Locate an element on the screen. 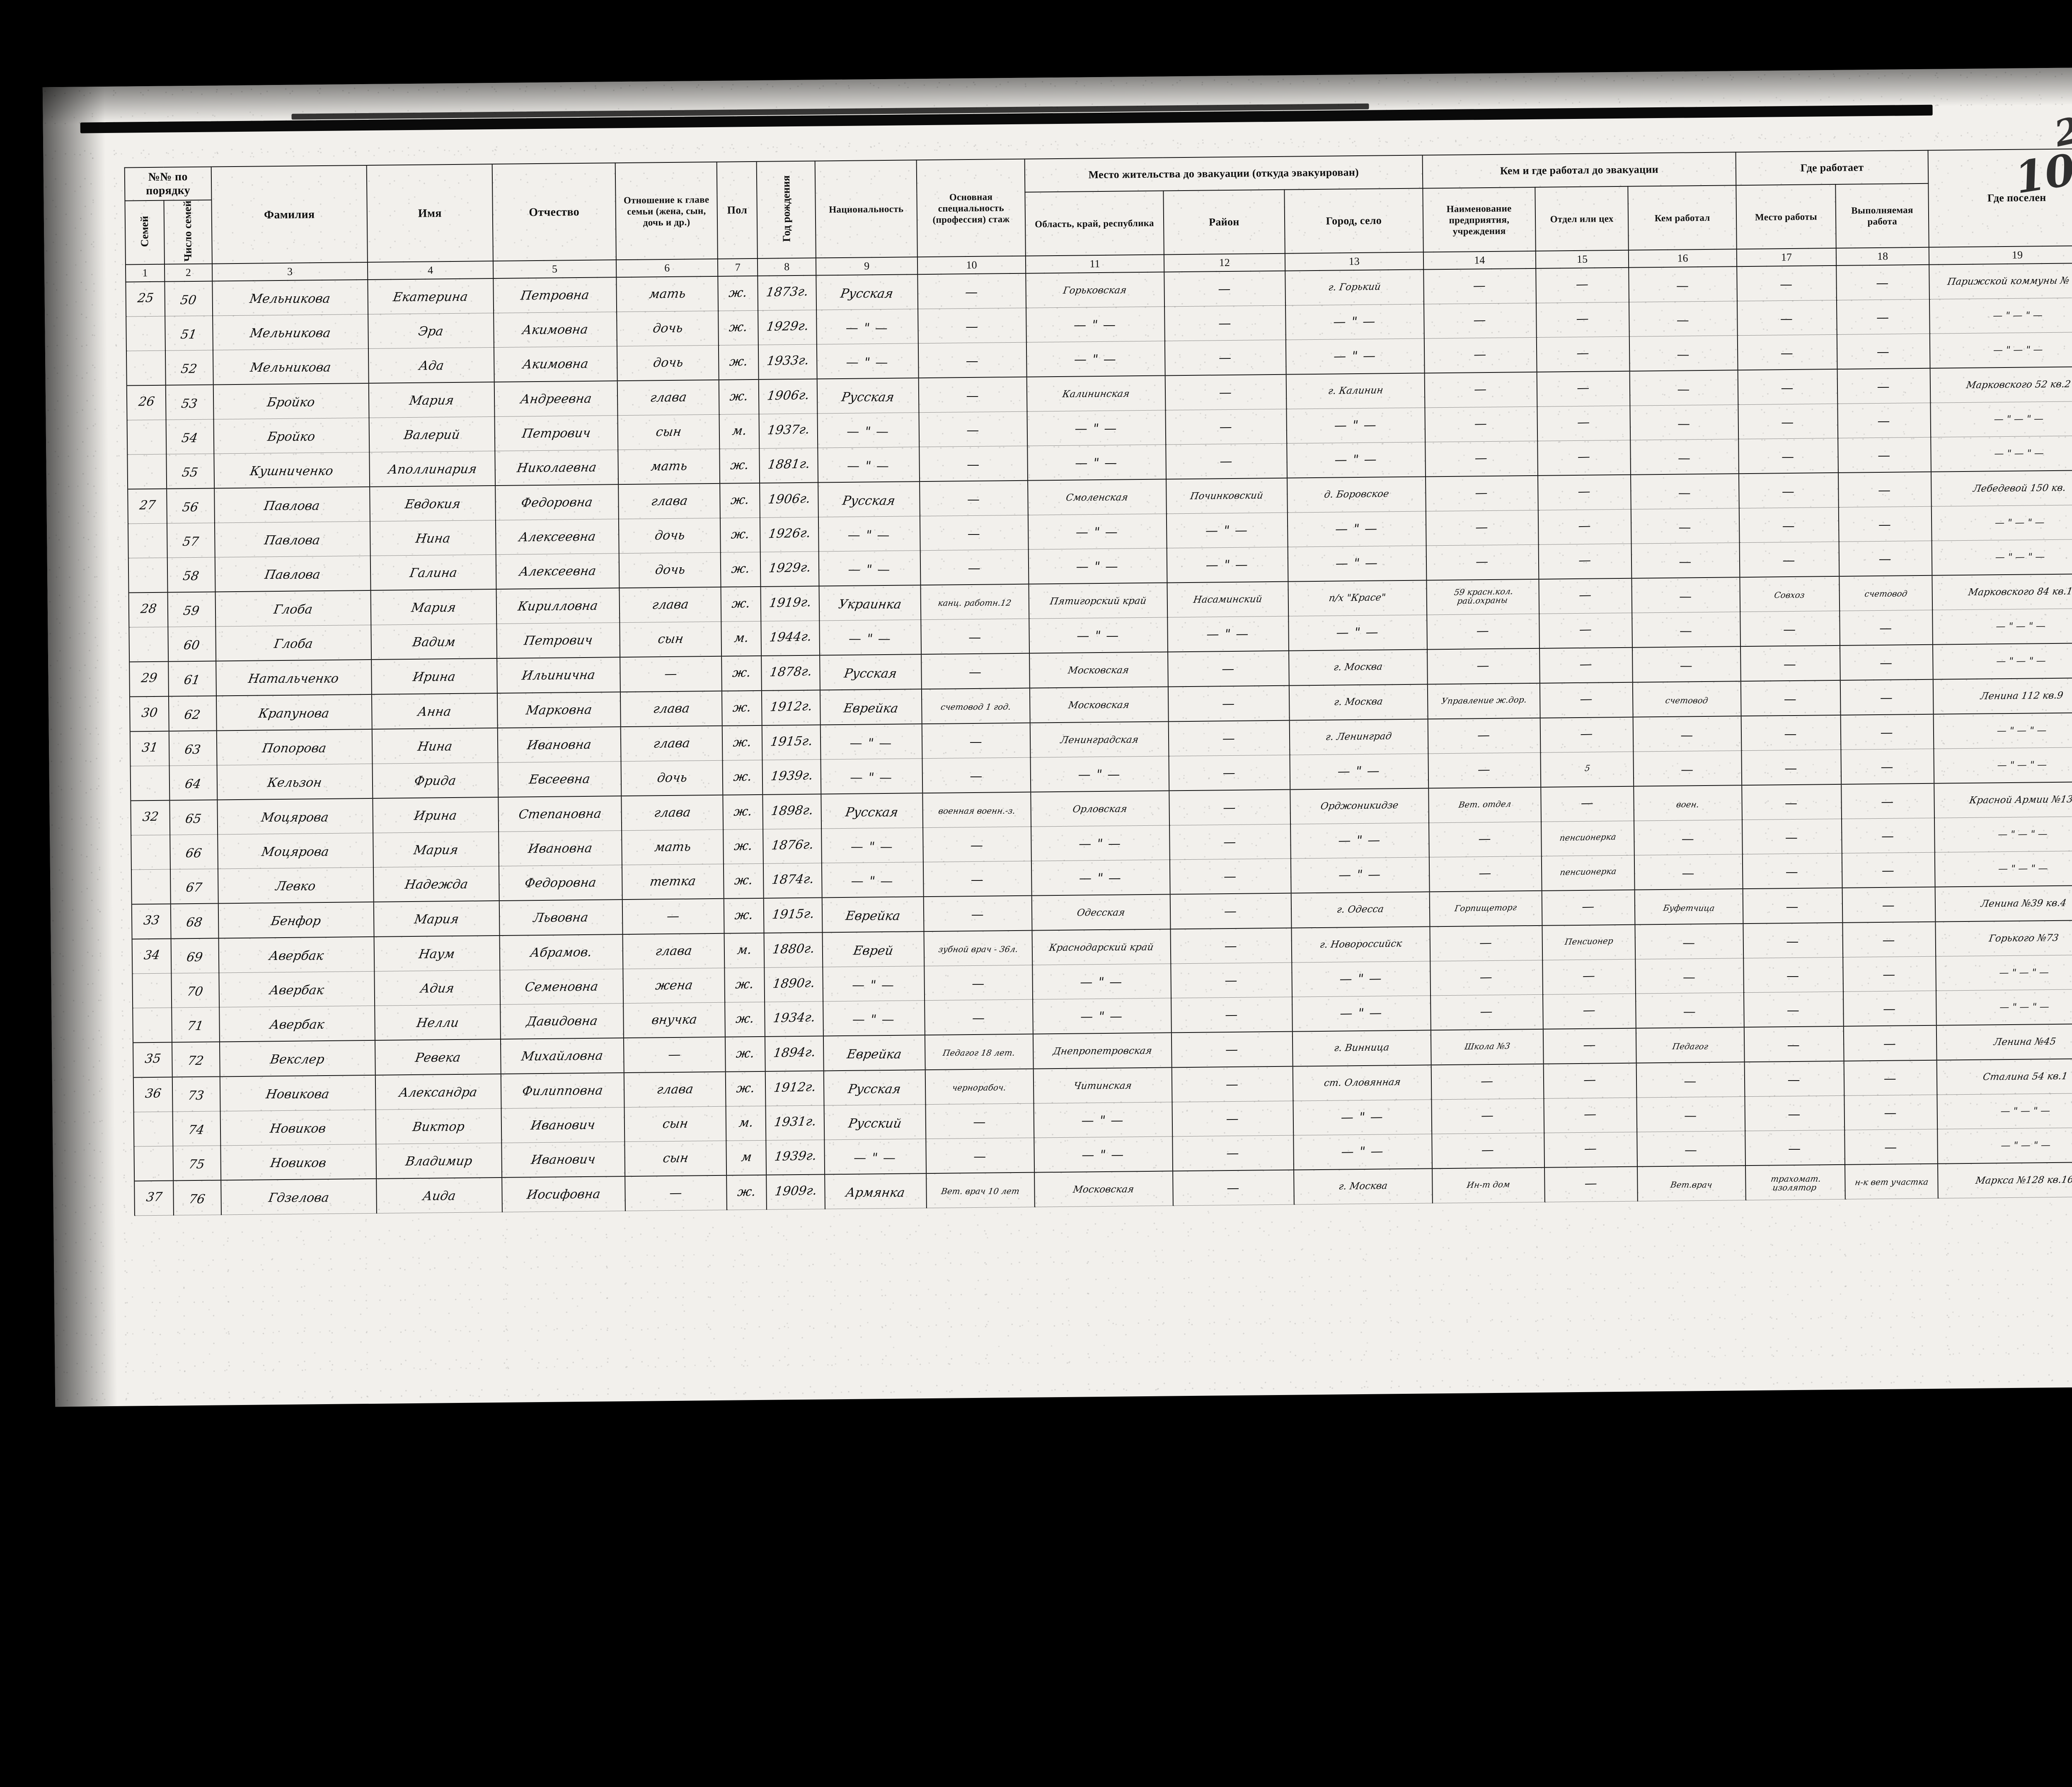 The width and height of the screenshot is (2072, 1787). cell-department: Пенсионер is located at coordinates (1589, 943).